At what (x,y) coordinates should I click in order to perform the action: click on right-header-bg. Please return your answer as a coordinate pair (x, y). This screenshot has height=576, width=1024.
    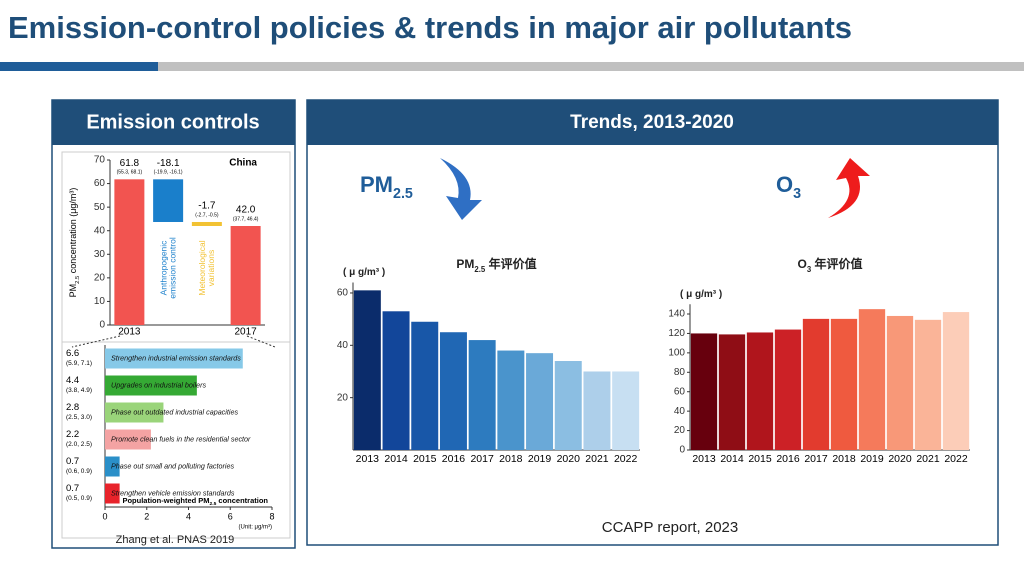
    Looking at the image, I should click on (652, 122).